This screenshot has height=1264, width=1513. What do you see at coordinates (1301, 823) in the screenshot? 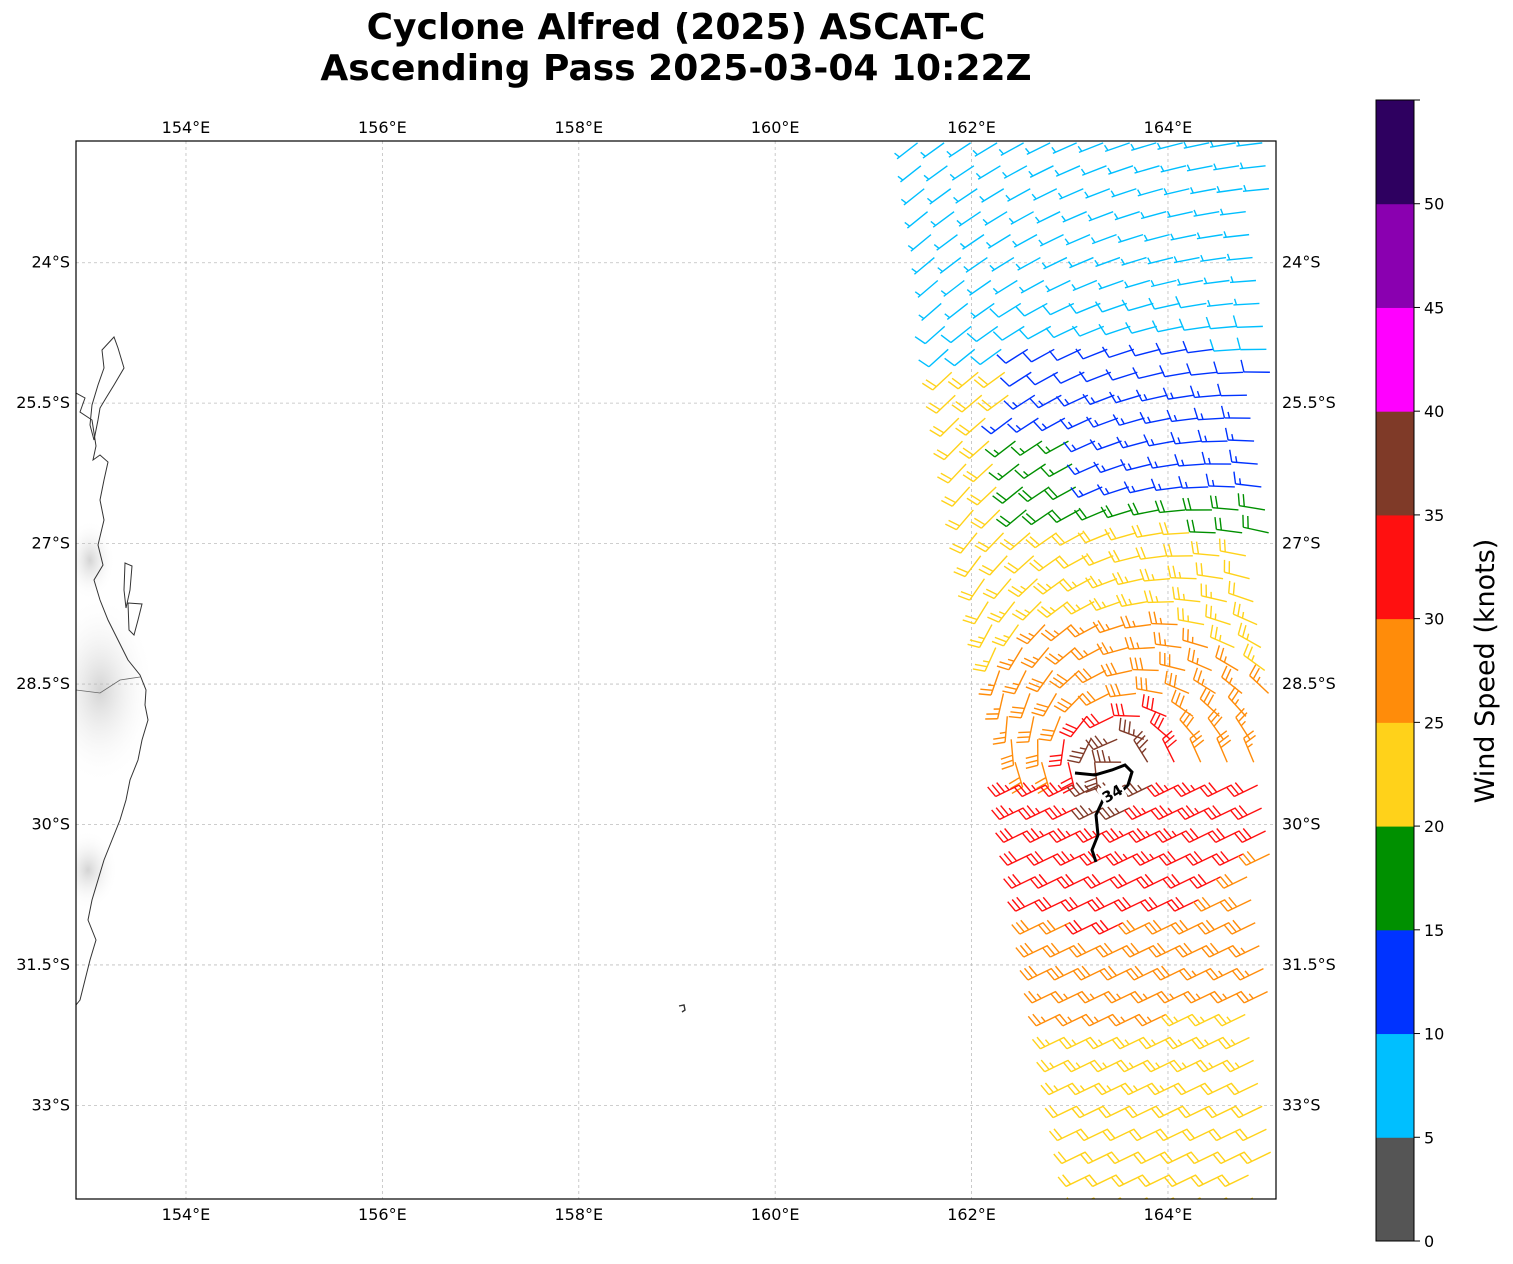
I see `lat-tick-label-right: 30°S` at bounding box center [1301, 823].